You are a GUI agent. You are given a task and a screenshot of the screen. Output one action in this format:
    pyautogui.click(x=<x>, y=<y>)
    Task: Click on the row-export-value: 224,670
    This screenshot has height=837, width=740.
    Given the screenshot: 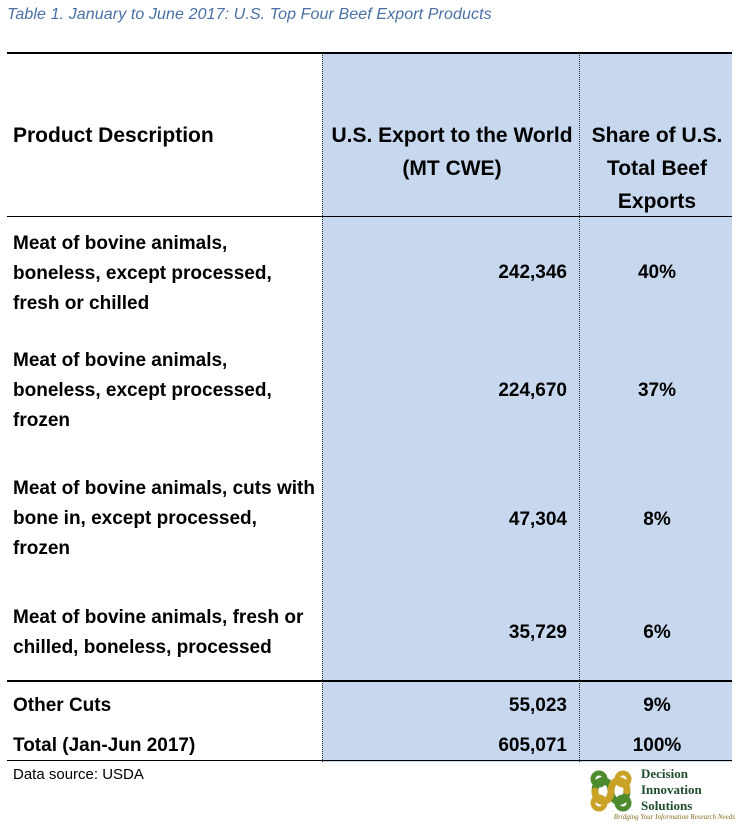 What is the action you would take?
    pyautogui.click(x=532, y=390)
    